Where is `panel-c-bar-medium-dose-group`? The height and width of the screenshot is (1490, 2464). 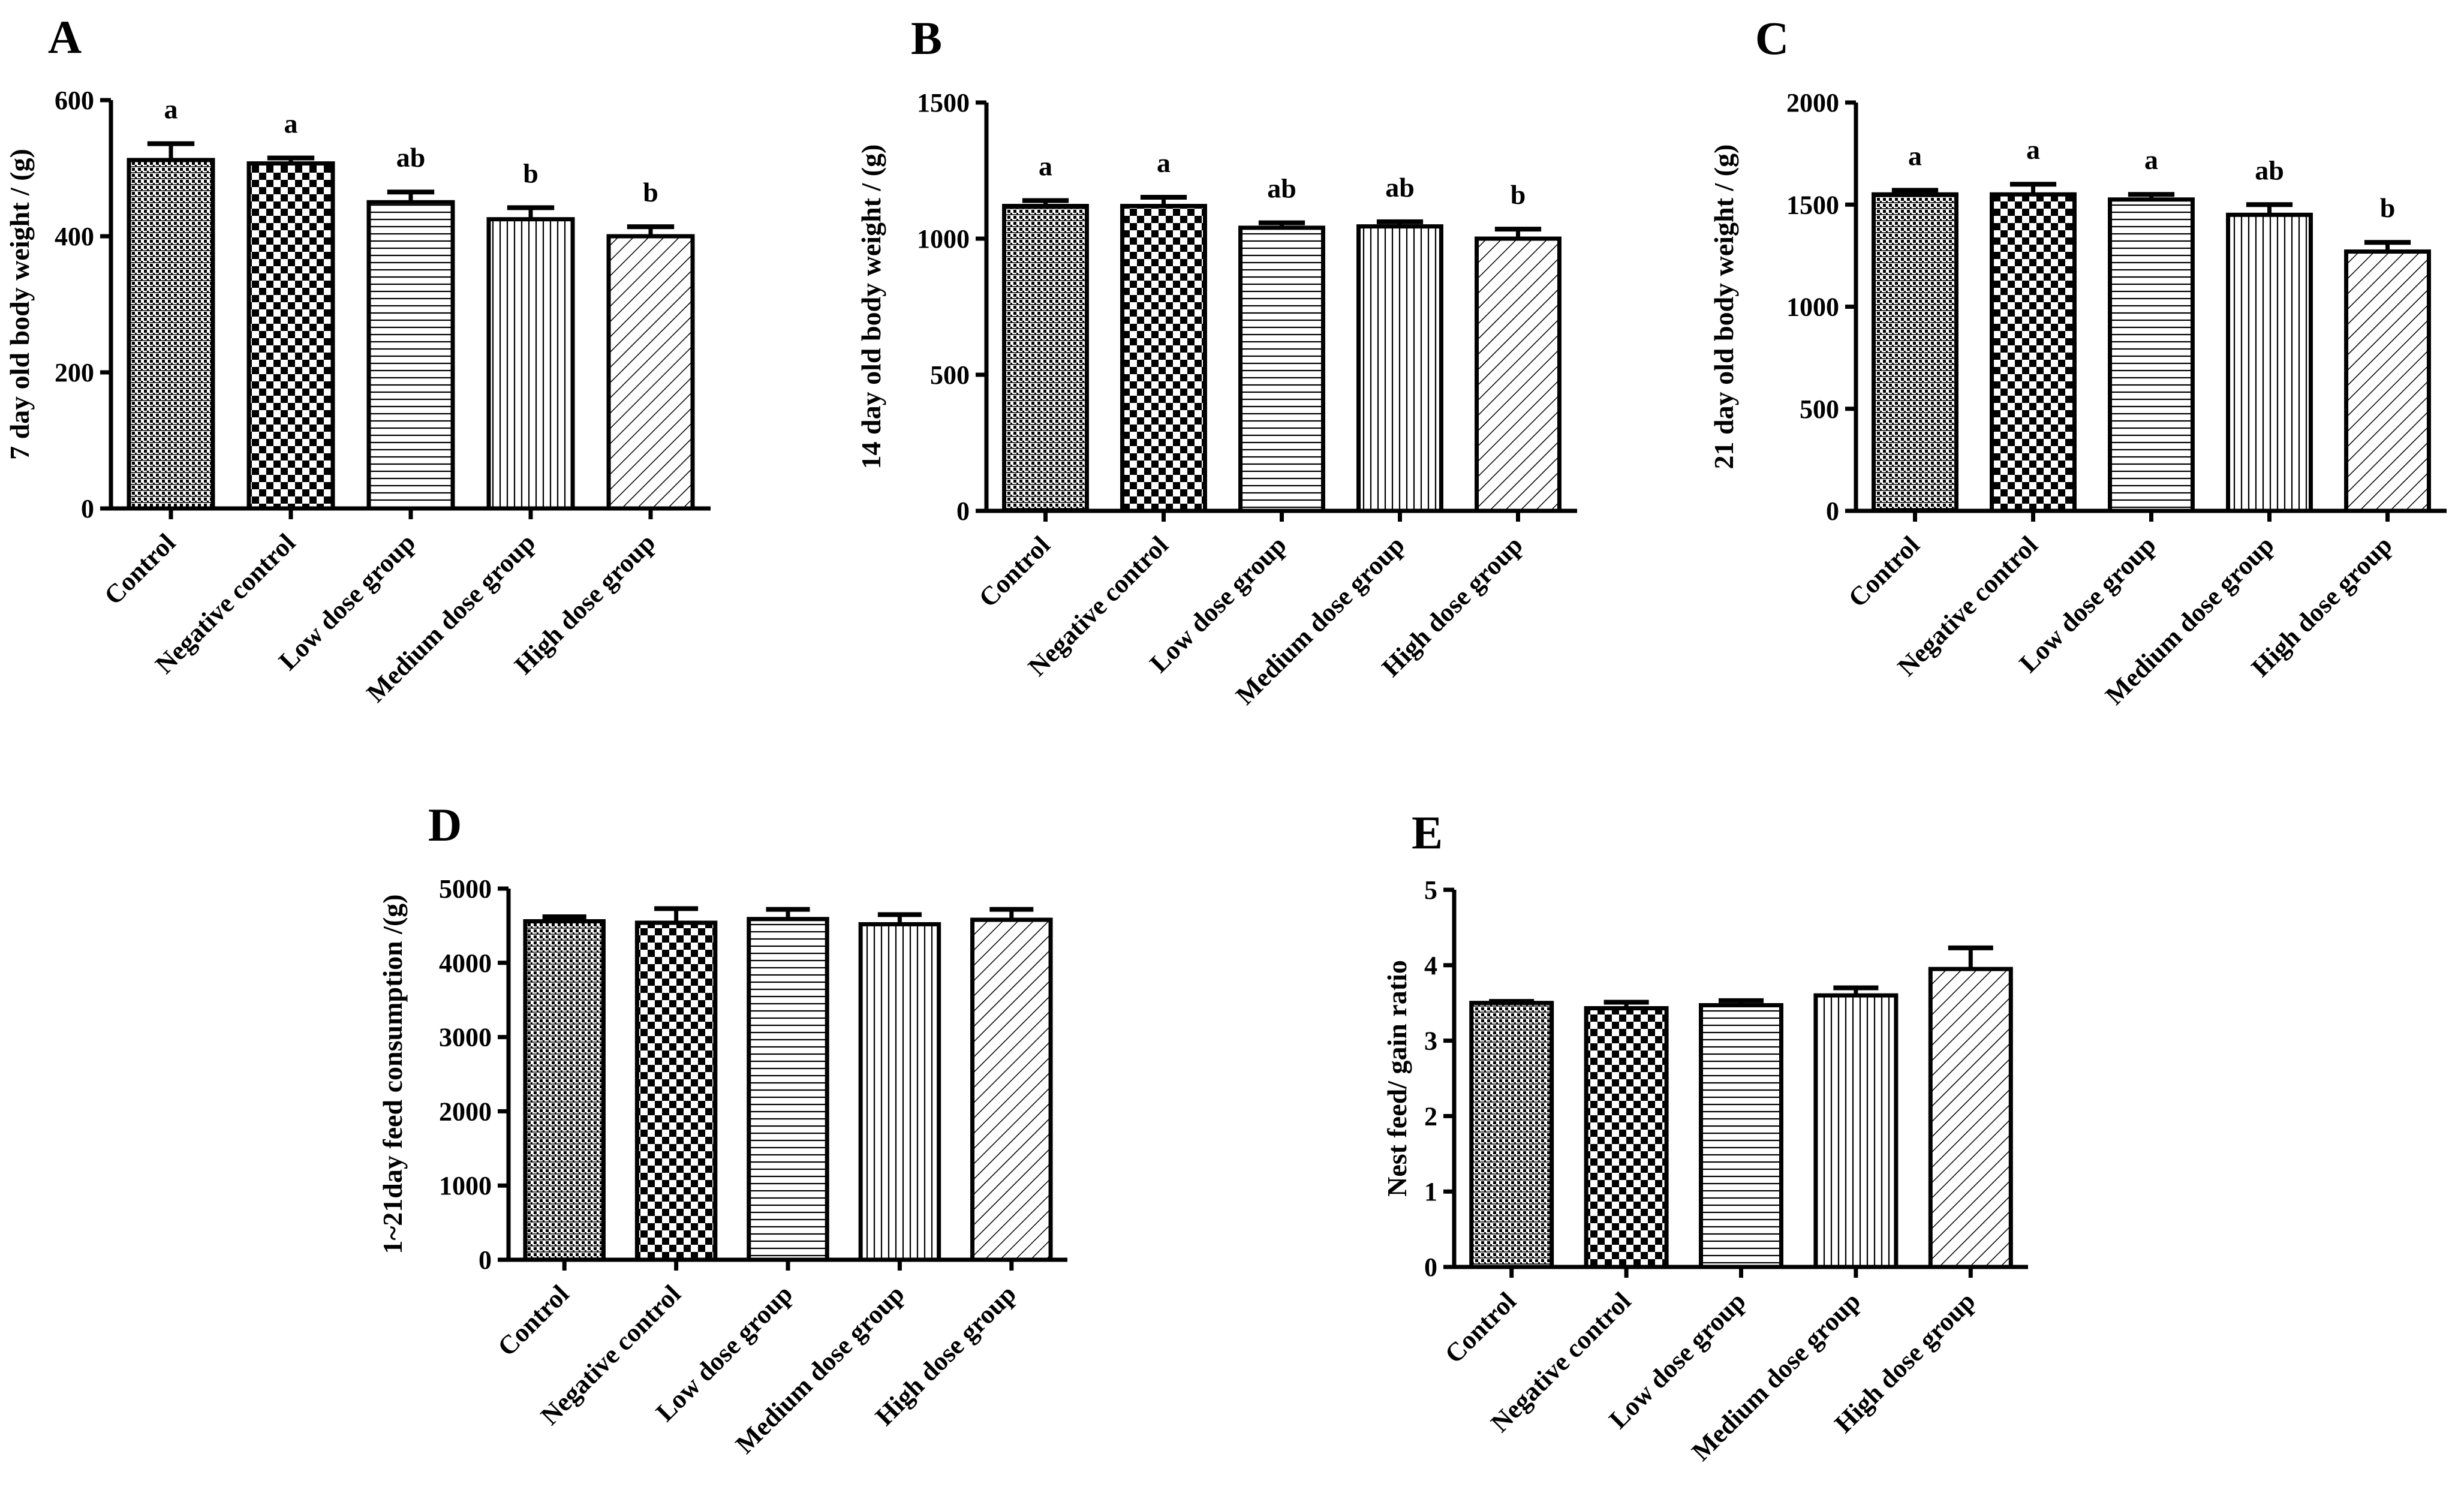
panel-c-bar-medium-dose-group is located at coordinates (2270, 363).